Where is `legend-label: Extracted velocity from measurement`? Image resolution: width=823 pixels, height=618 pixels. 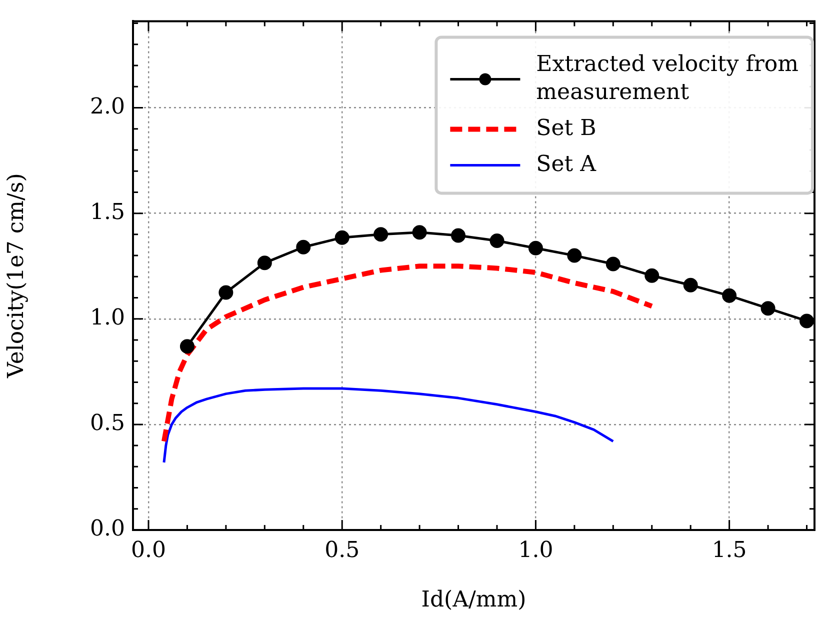
legend-label: Extracted velocity from measurement is located at coordinates (667, 78).